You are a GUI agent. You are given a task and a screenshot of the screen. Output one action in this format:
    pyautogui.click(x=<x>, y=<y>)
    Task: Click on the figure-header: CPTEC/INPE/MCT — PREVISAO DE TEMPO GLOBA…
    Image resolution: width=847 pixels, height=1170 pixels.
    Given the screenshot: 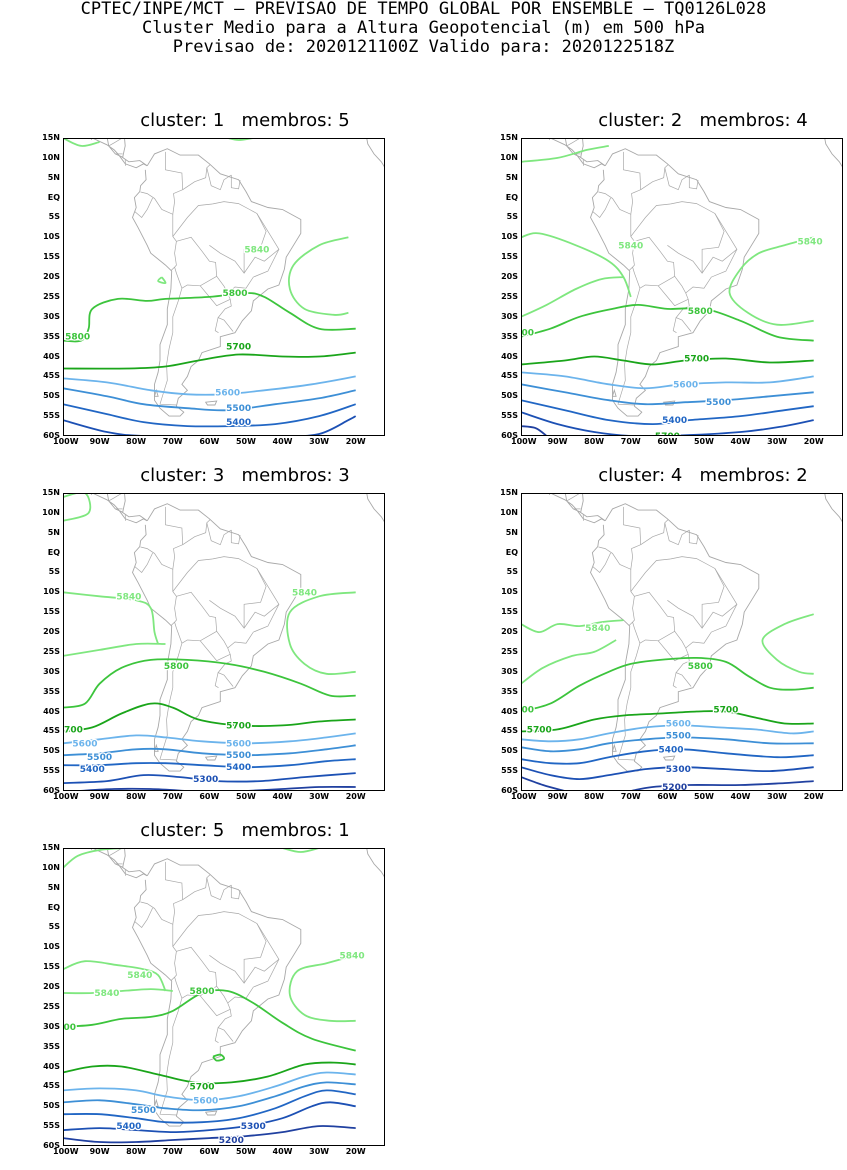 What is the action you would take?
    pyautogui.click(x=423, y=28)
    